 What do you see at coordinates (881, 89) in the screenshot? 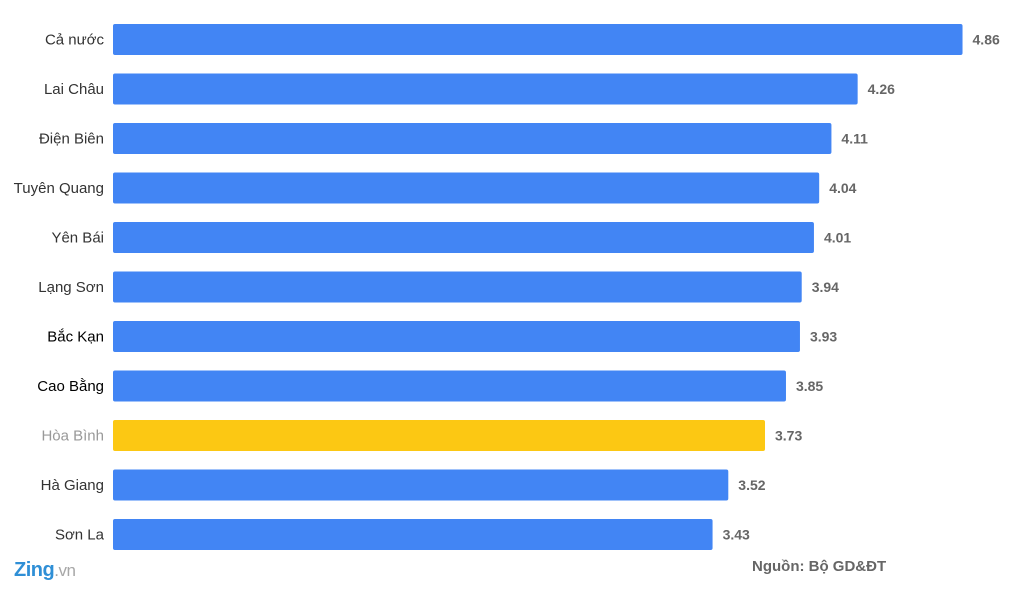
I see `value-label-lai-chau: 4.26` at bounding box center [881, 89].